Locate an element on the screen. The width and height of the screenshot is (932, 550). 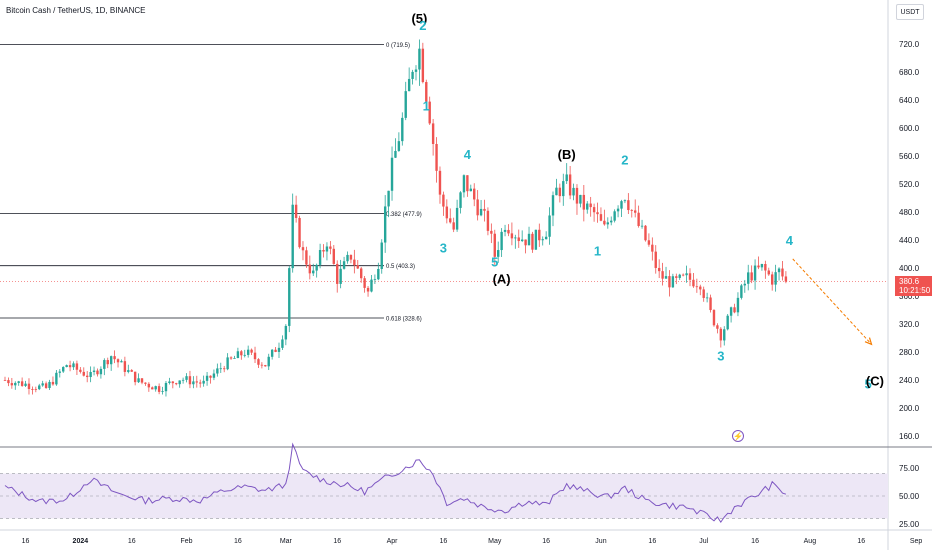
price-tick-label: 680.0 is located at coordinates (909, 72).